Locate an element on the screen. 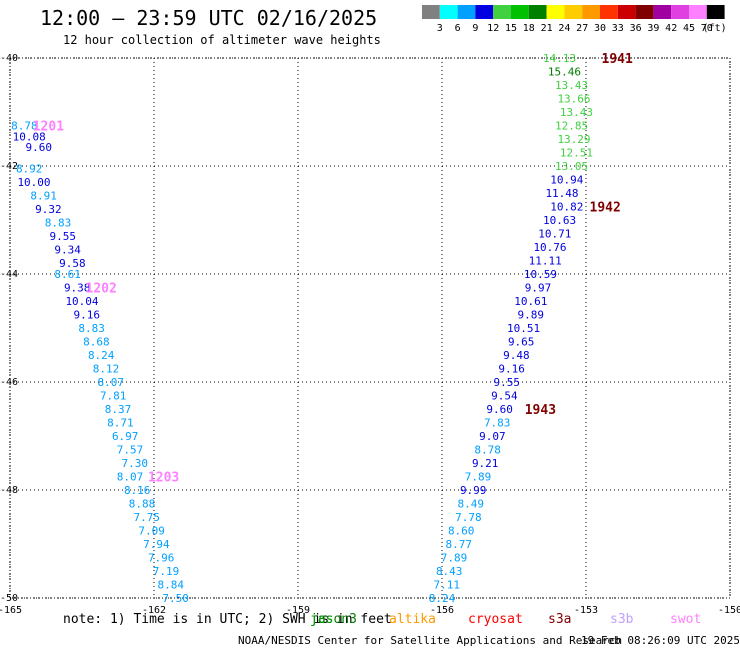 The width and height of the screenshot is (740, 650). pass-time-label: 1201 is located at coordinates (48, 127).